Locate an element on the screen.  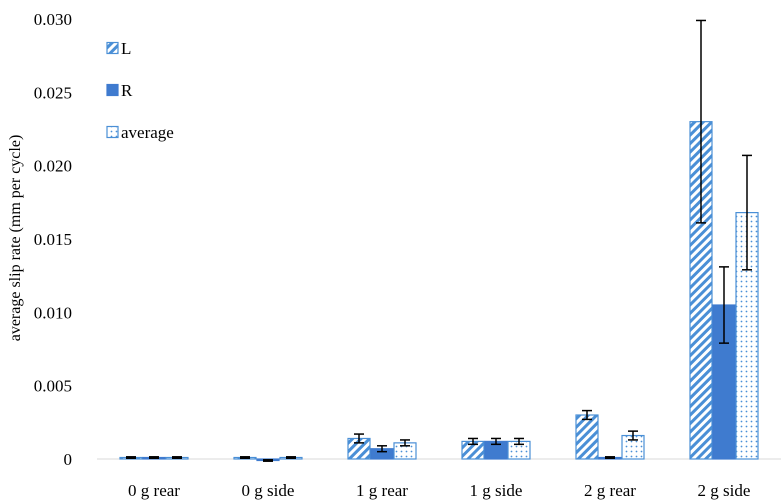
y-axis-title-group: average slip rate (mm per cycle) is located at coordinates (15, 238).